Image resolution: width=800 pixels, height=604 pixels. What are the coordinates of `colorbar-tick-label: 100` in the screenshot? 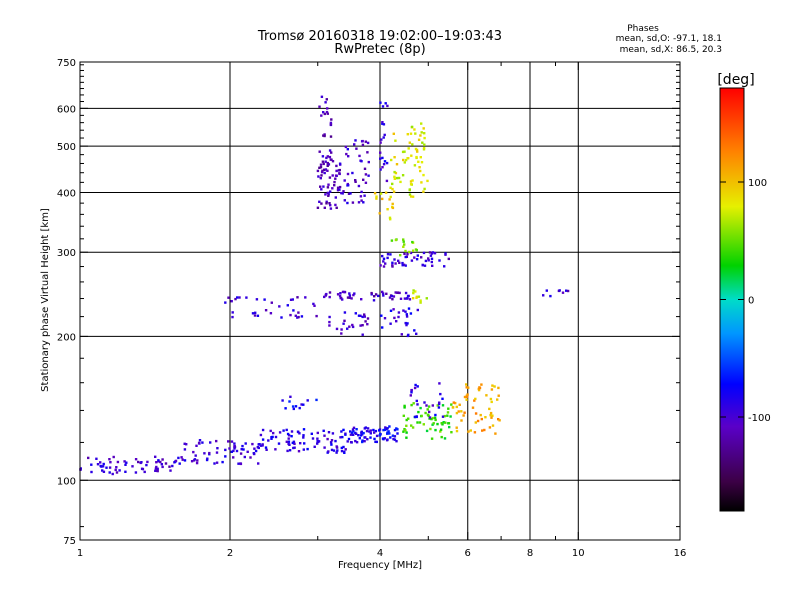 It's located at (757, 183).